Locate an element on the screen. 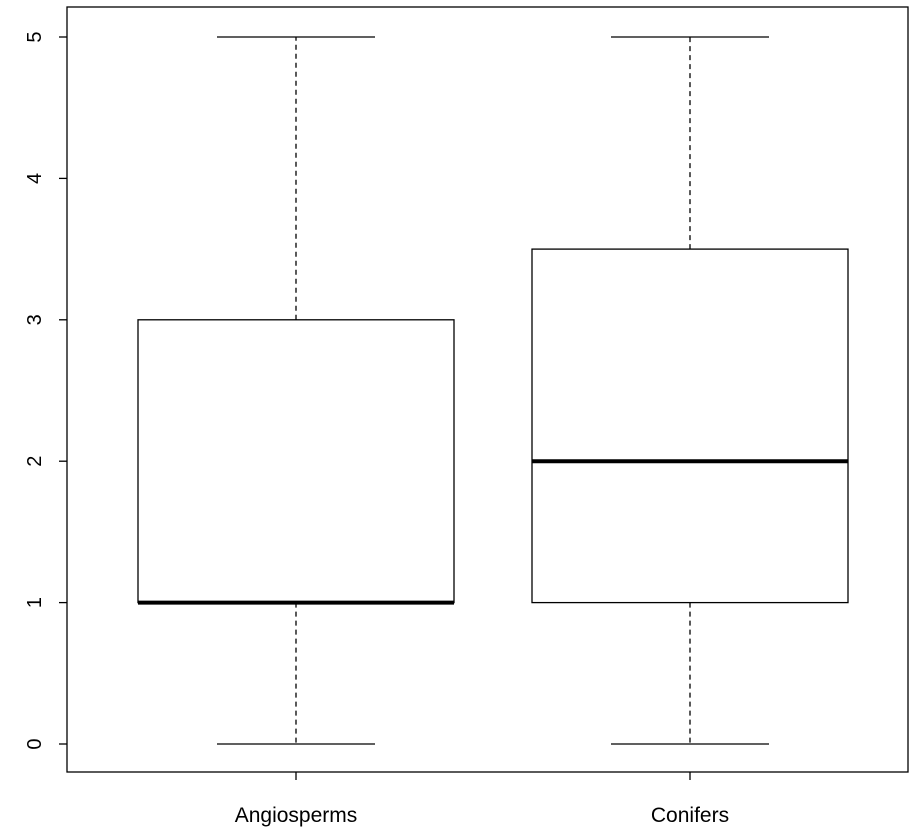 This screenshot has height=840, width=909. y-tick-label: 0 is located at coordinates (35, 743).